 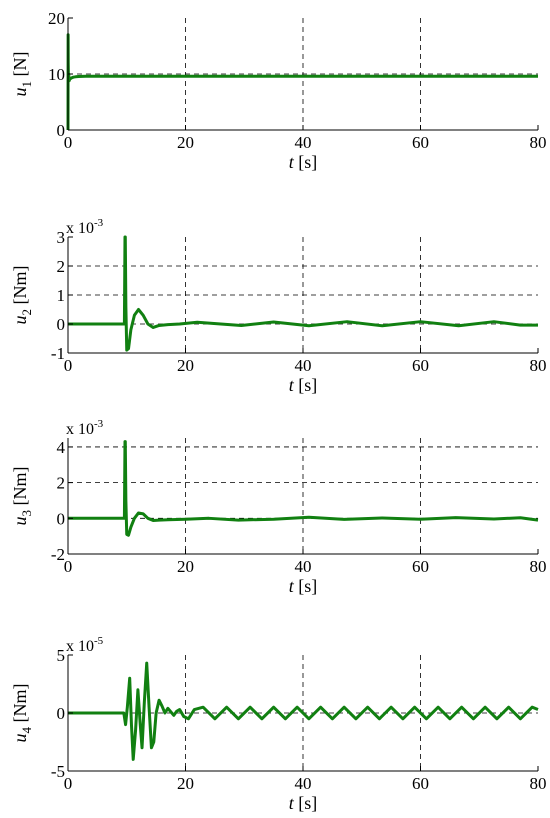 I want to click on y-tick-label: 20, so click(x=56, y=18).